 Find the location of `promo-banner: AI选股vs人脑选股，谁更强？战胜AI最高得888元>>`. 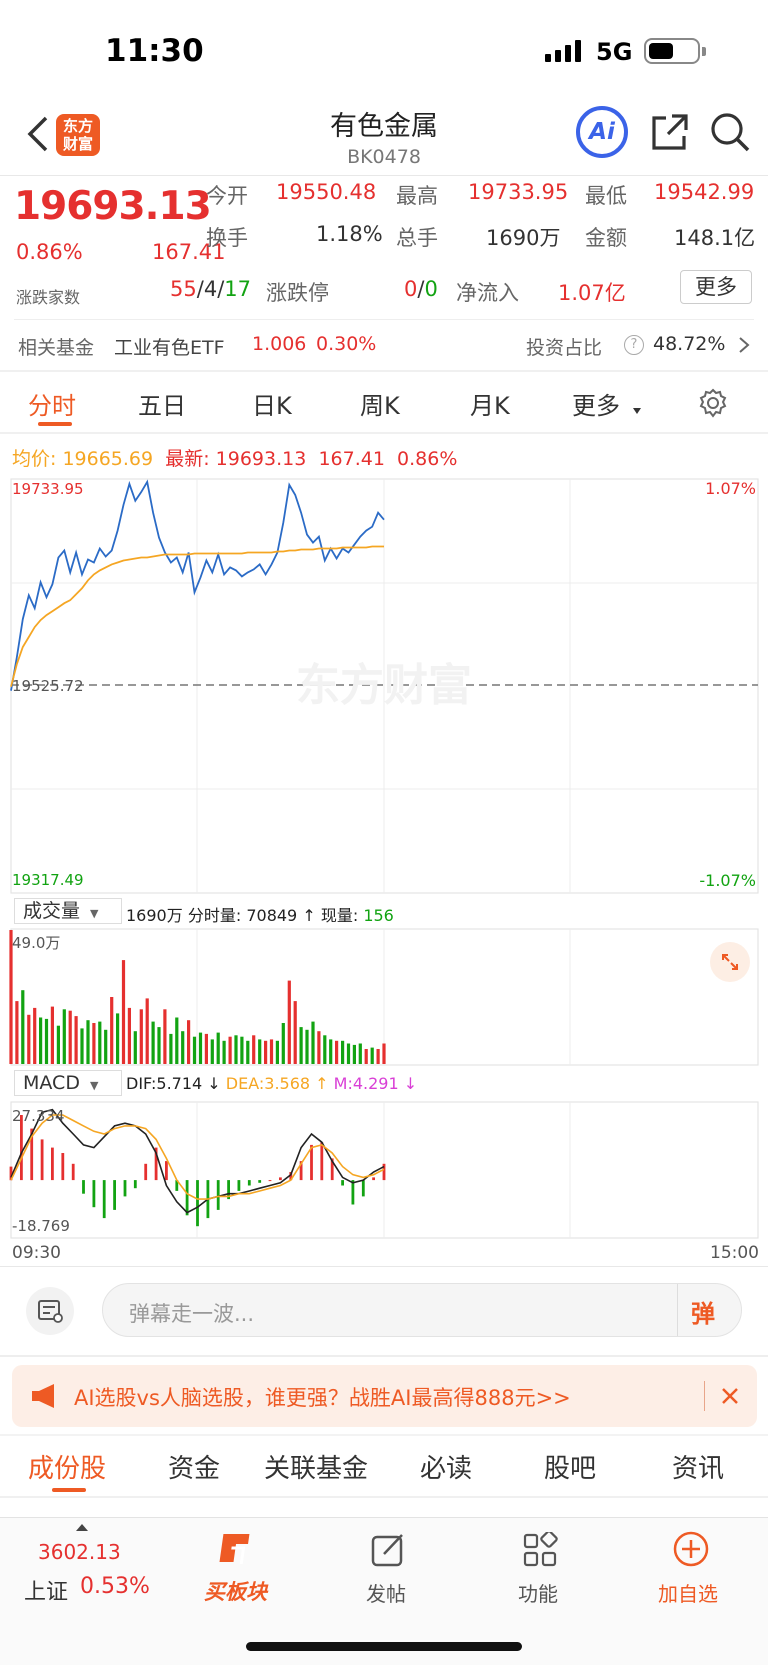

promo-banner: AI选股vs人脑选股，谁更强？战胜AI最高得888元>> is located at coordinates (384, 1396).